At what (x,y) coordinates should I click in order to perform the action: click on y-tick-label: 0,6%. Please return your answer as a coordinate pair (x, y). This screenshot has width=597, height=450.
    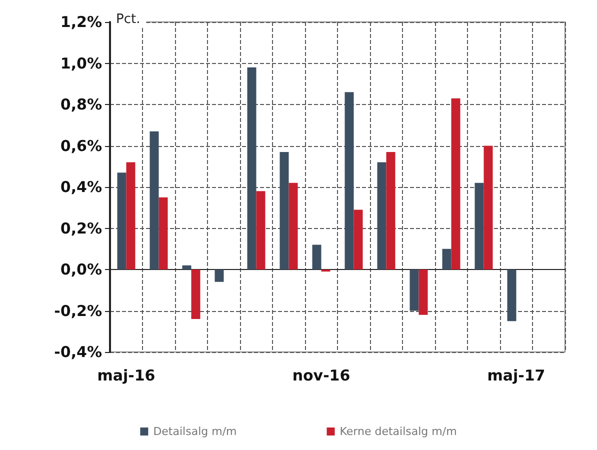
    Looking at the image, I should click on (81, 145).